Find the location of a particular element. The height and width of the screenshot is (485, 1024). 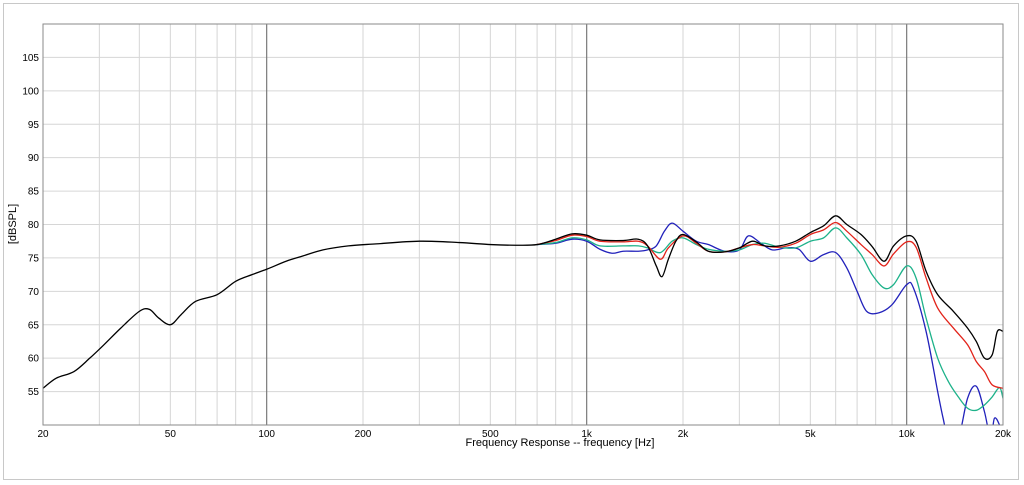

y-tick-label: 55 is located at coordinates (34, 392).